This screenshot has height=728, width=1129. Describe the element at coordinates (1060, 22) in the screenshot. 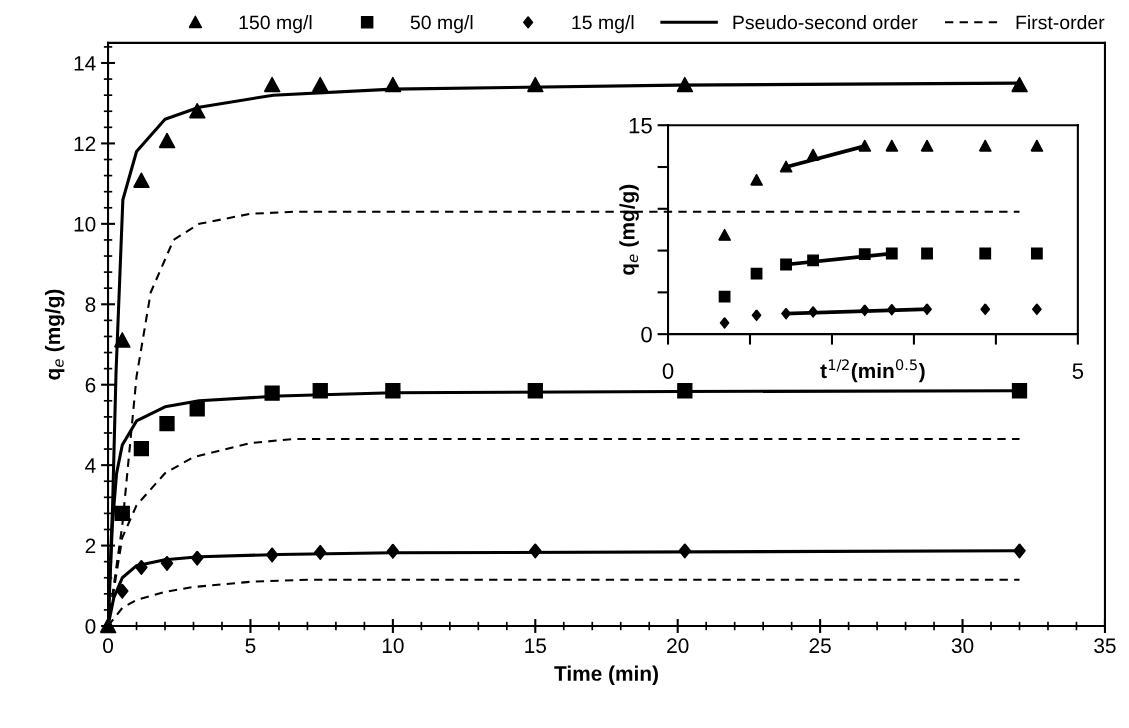

I see `legend-label: First-order` at that location.